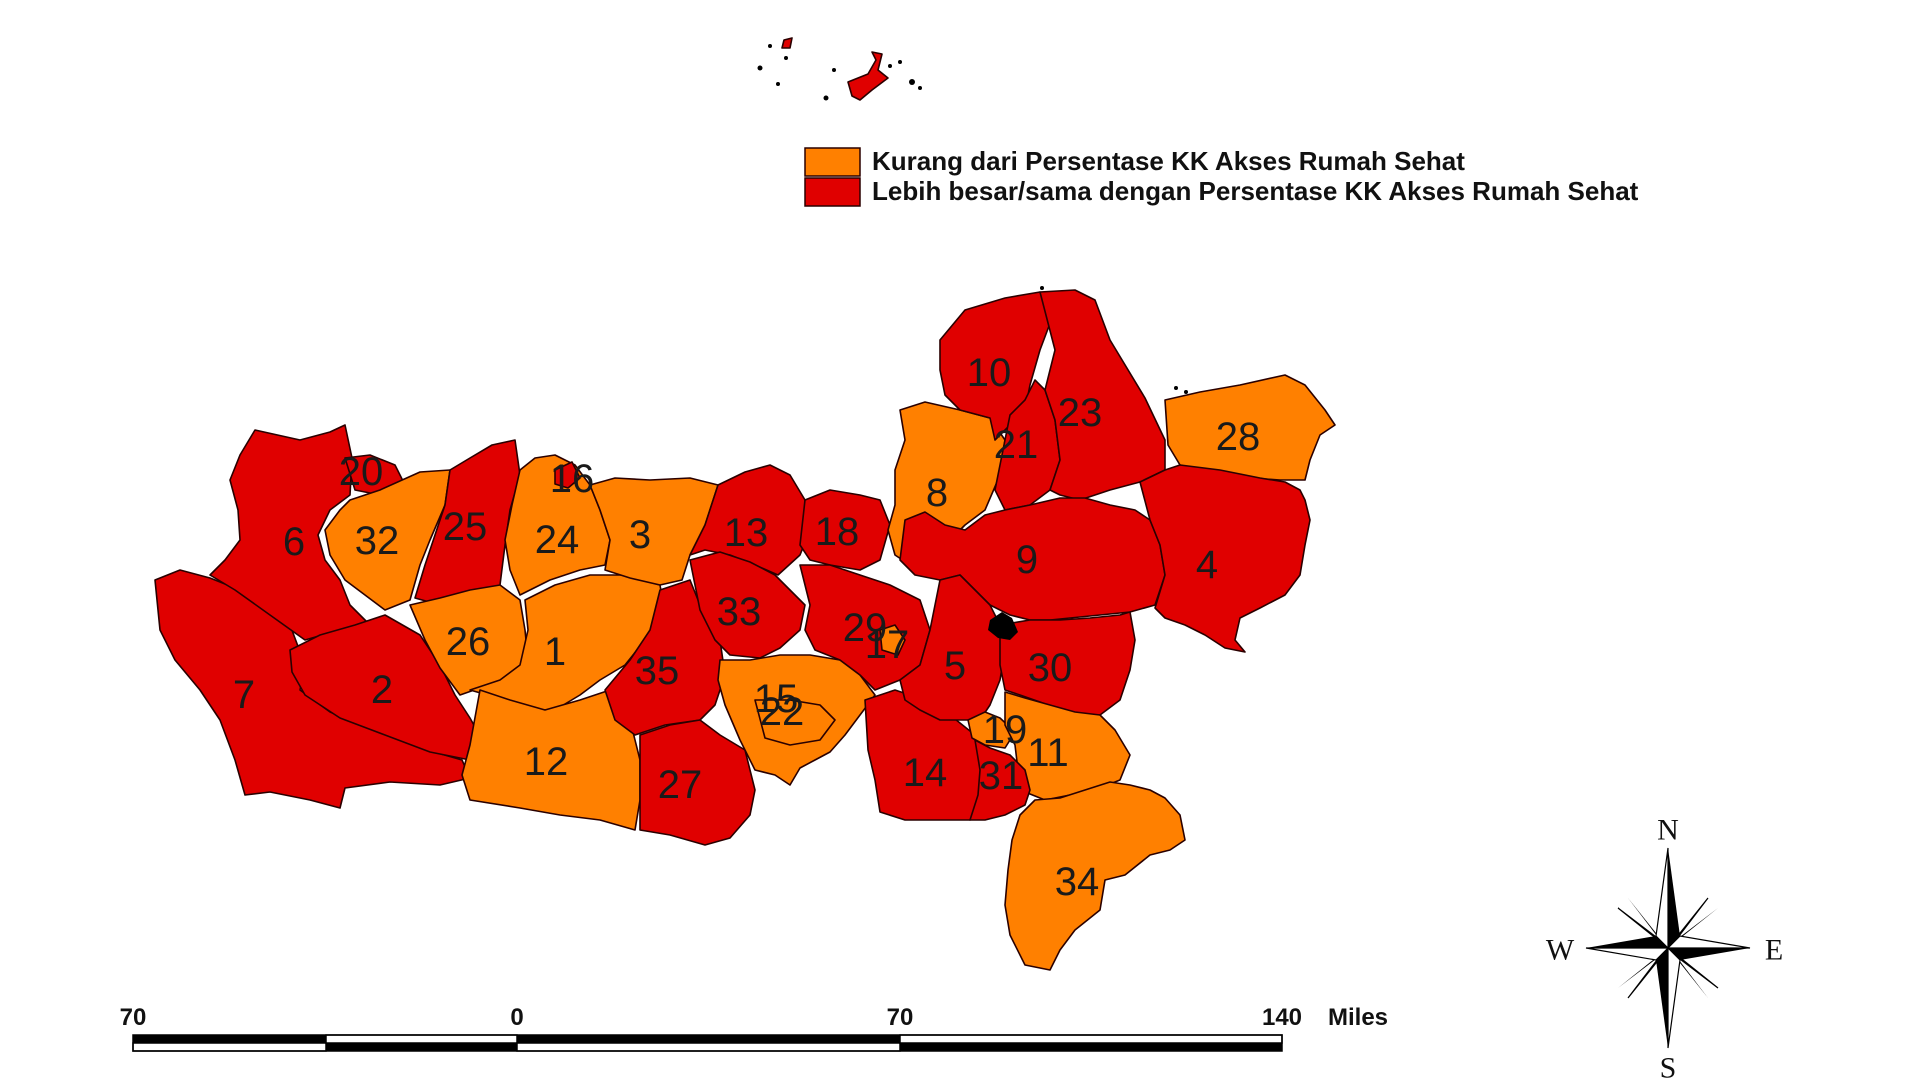 The image size is (1920, 1080). I want to click on island-west, so click(787, 43).